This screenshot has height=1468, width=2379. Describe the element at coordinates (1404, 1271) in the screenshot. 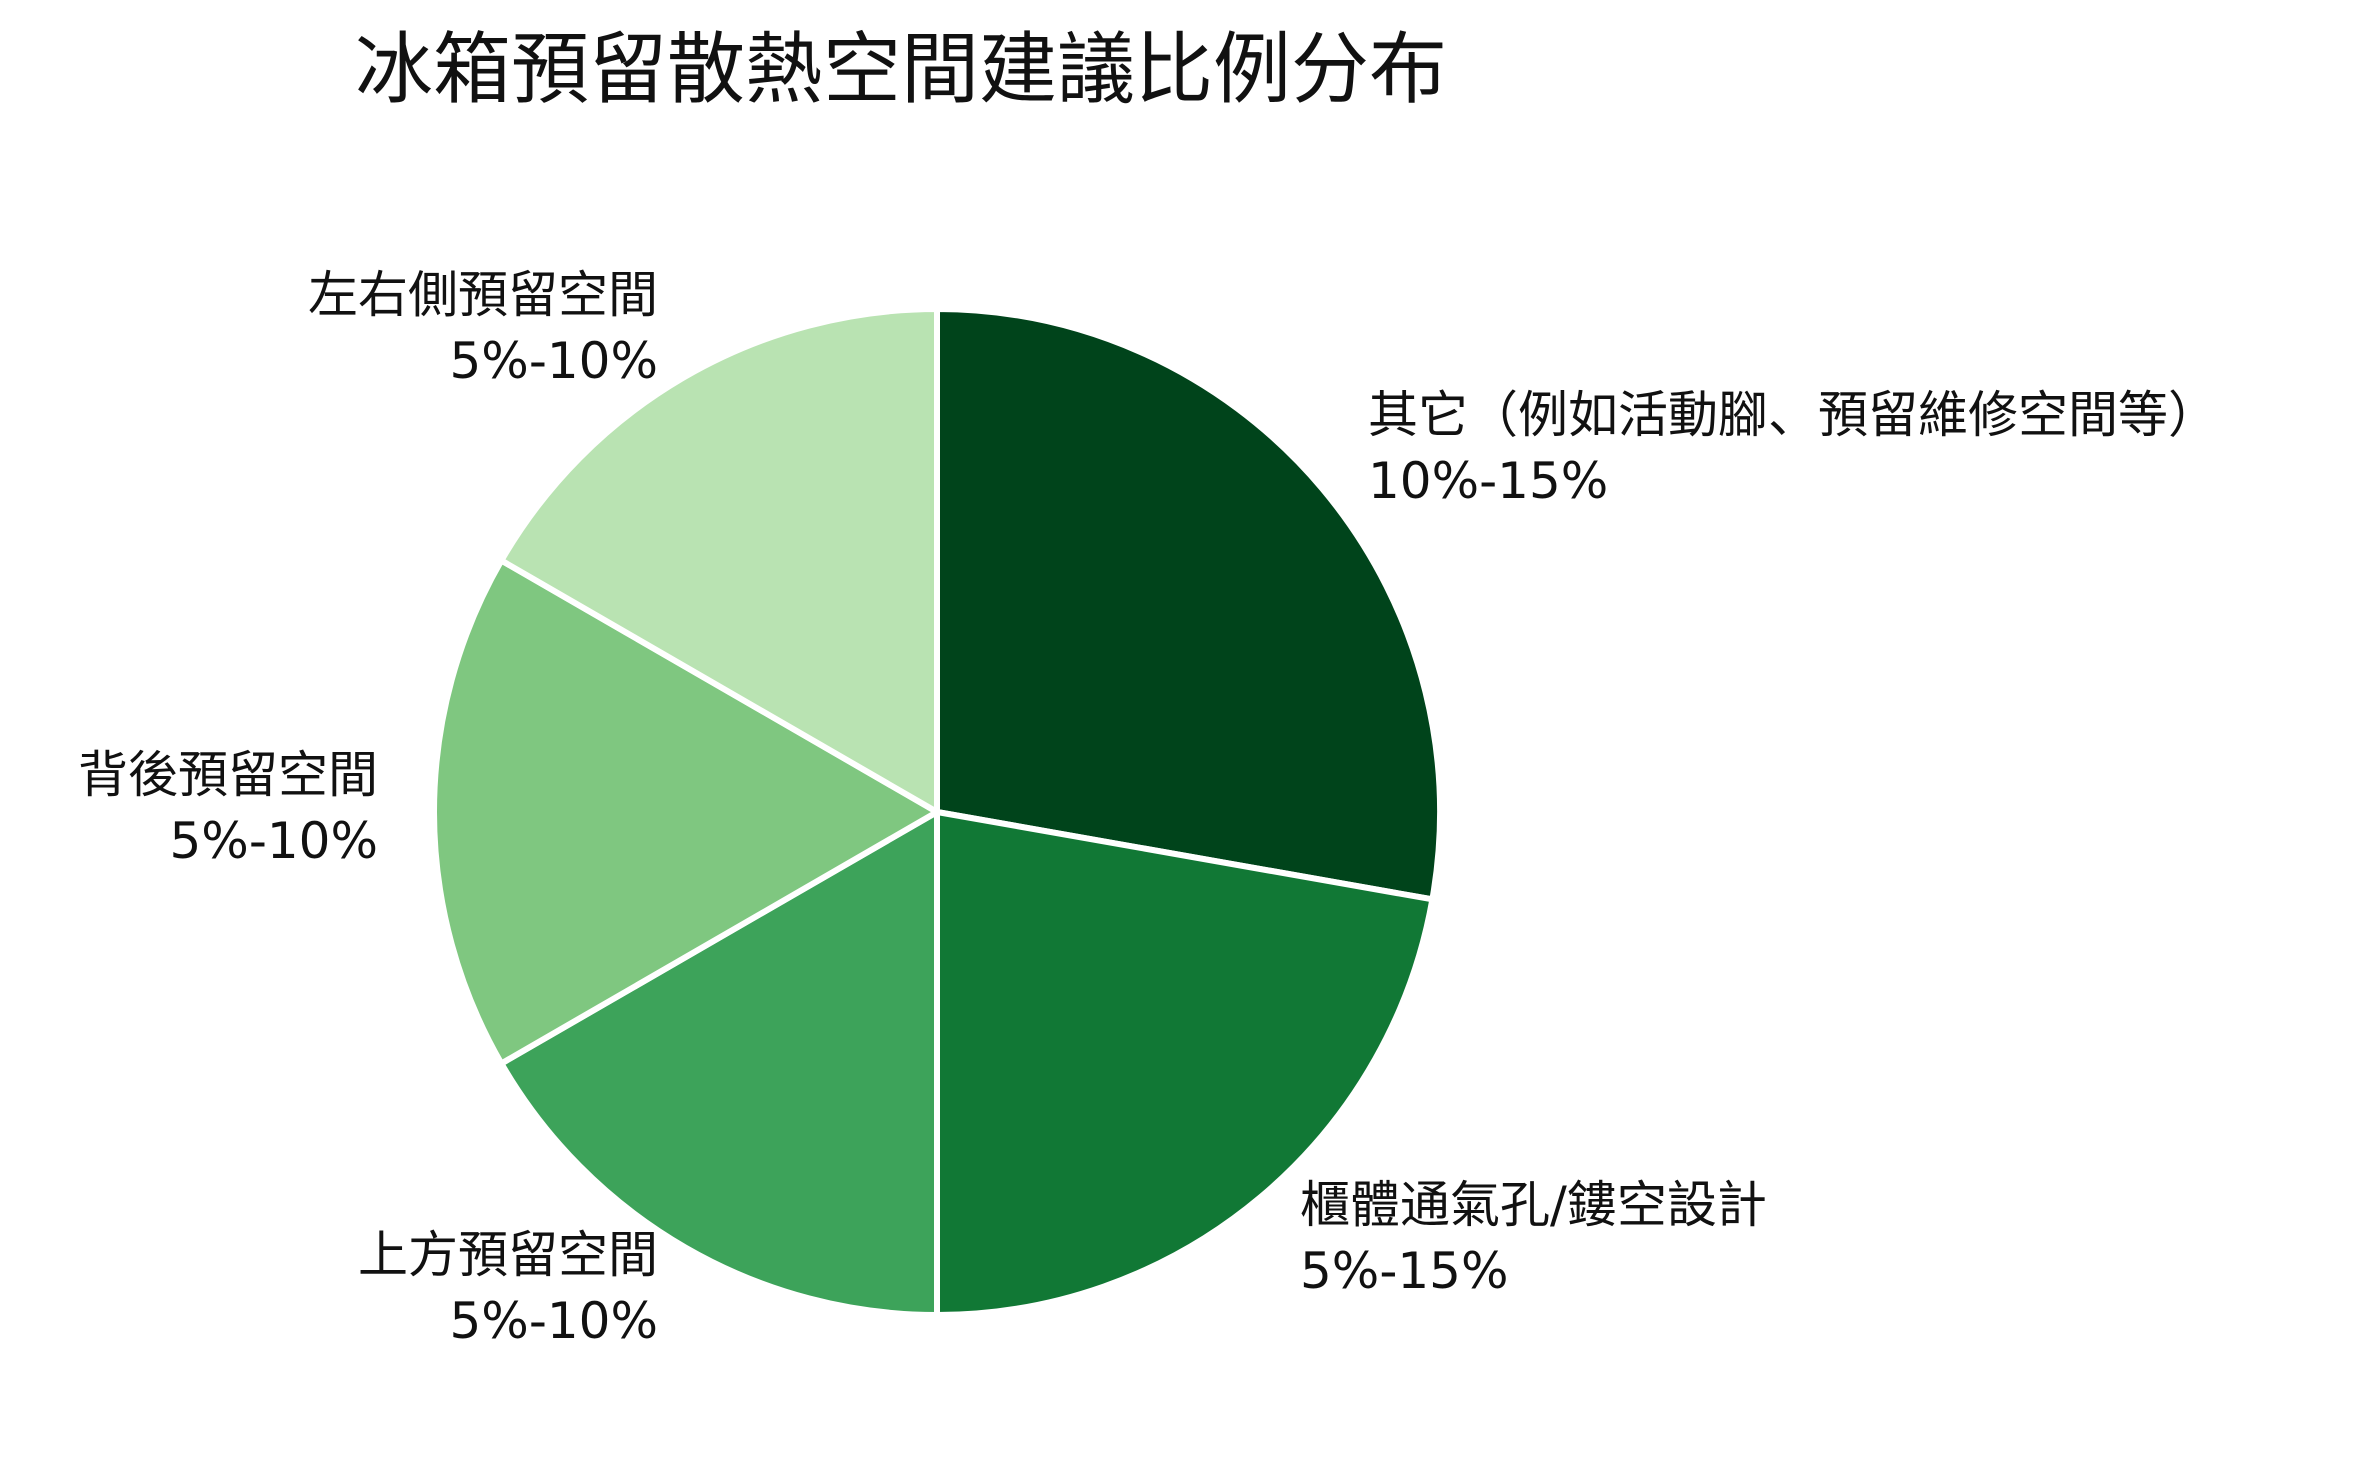

I see `slice-range-2: 5%-15%` at that location.